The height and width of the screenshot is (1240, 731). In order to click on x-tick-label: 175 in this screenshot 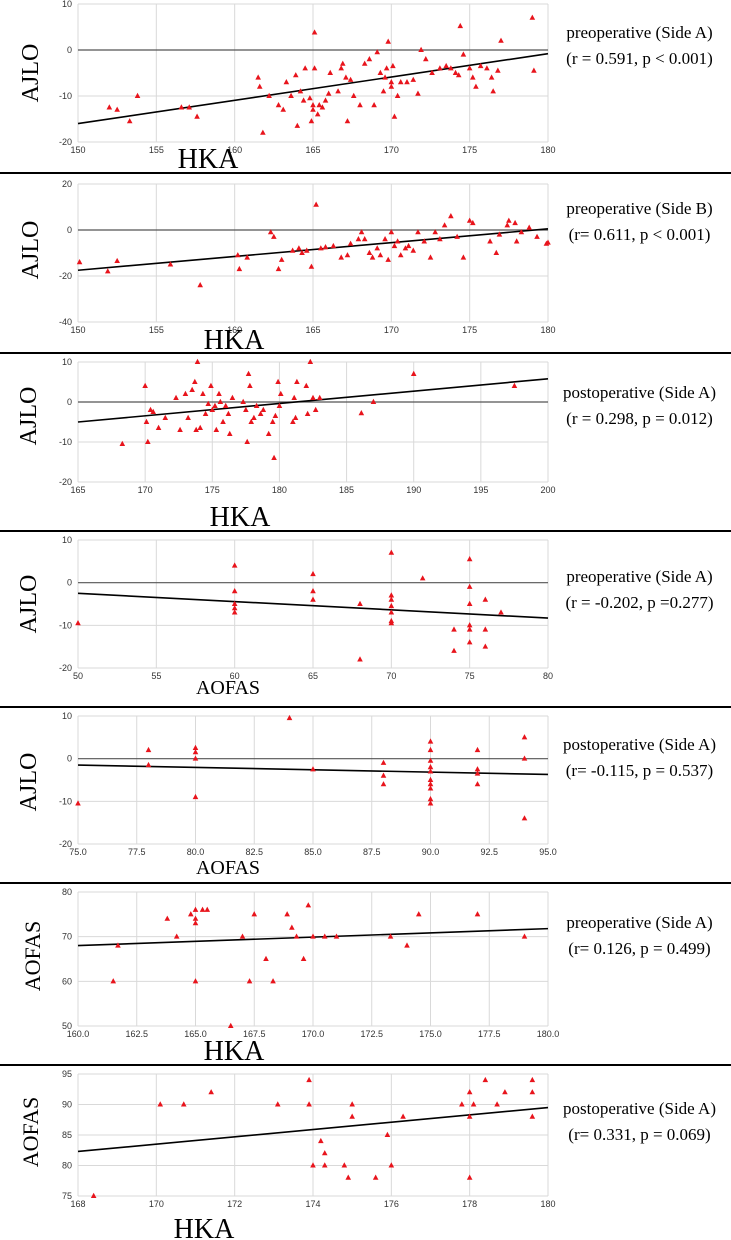, I will do `click(212, 490)`.